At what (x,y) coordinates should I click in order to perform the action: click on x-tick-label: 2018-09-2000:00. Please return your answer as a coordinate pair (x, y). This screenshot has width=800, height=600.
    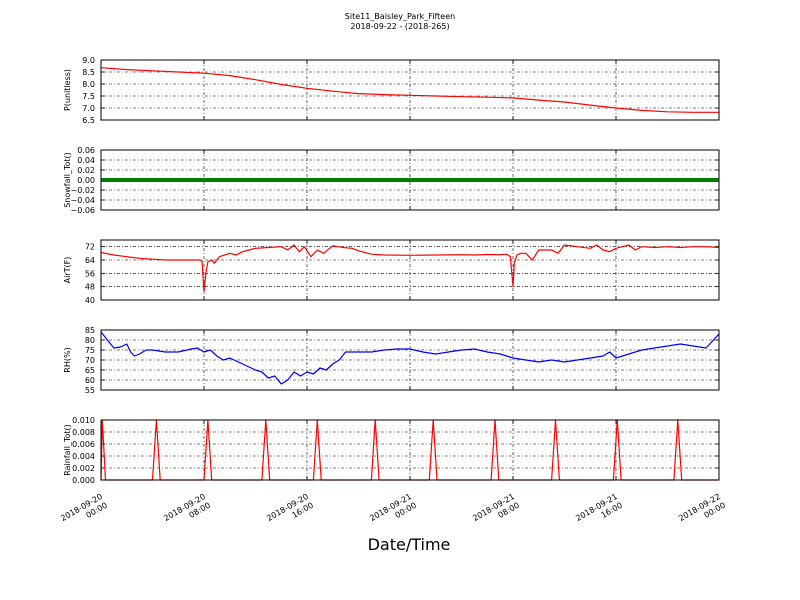
    Looking at the image, I should click on (84, 512).